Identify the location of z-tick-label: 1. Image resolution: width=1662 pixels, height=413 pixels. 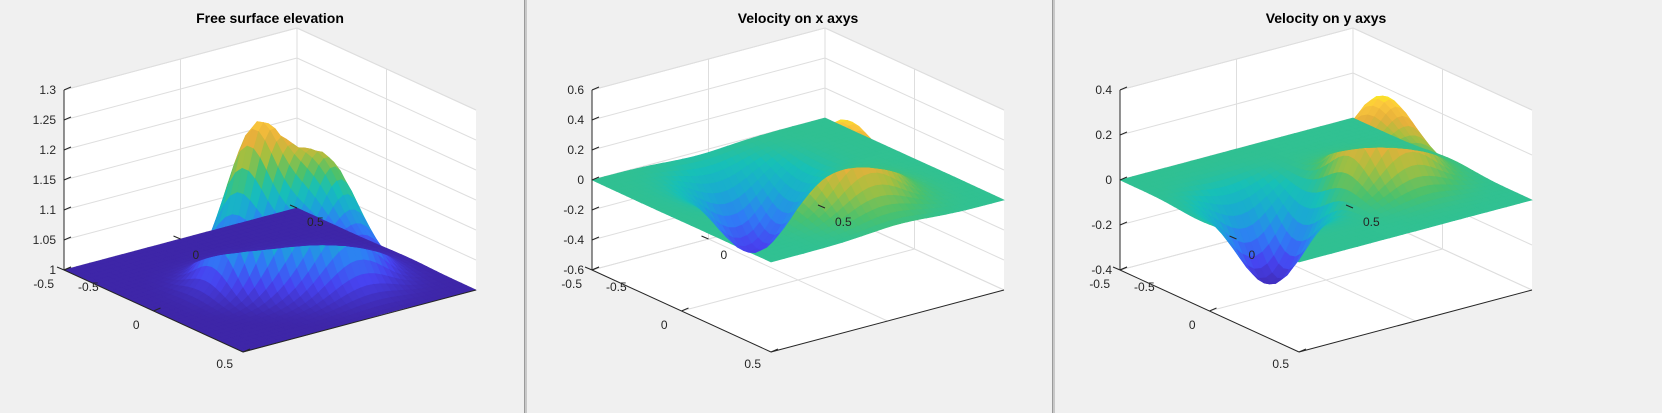
(52, 270).